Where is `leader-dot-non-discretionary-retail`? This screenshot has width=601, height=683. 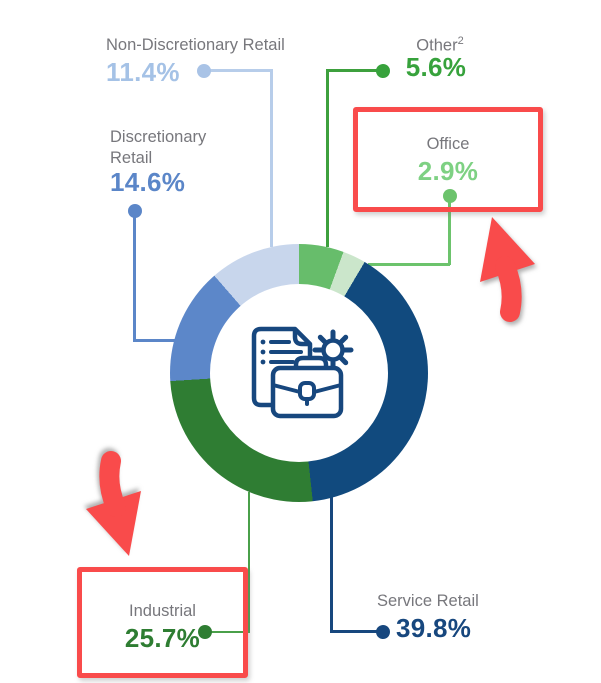 leader-dot-non-discretionary-retail is located at coordinates (204, 71).